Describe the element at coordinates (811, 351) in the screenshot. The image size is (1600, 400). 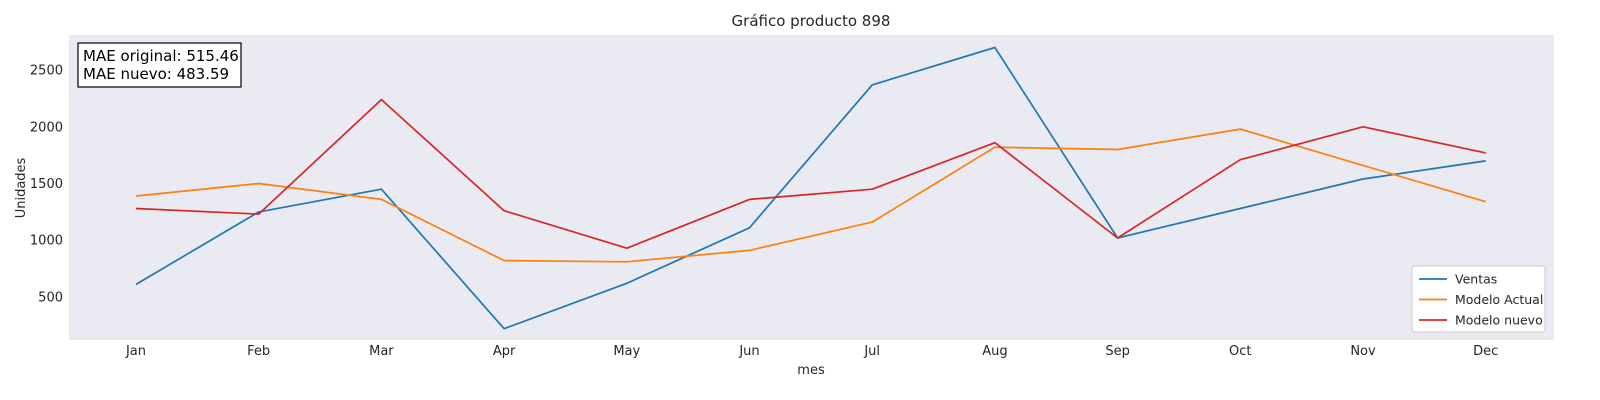
I see `x-axis-ticks: Jan Feb Mar Apr May Jun Jul Aug Sep Oct Nov Dec` at that location.